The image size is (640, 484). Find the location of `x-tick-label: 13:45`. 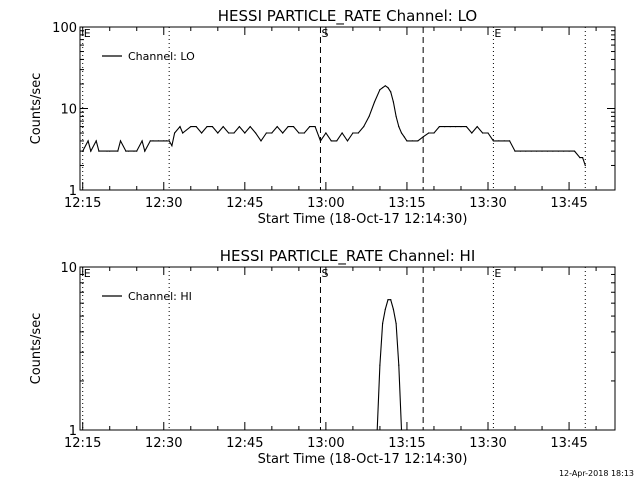

x-tick-label: 13:45 is located at coordinates (568, 443).